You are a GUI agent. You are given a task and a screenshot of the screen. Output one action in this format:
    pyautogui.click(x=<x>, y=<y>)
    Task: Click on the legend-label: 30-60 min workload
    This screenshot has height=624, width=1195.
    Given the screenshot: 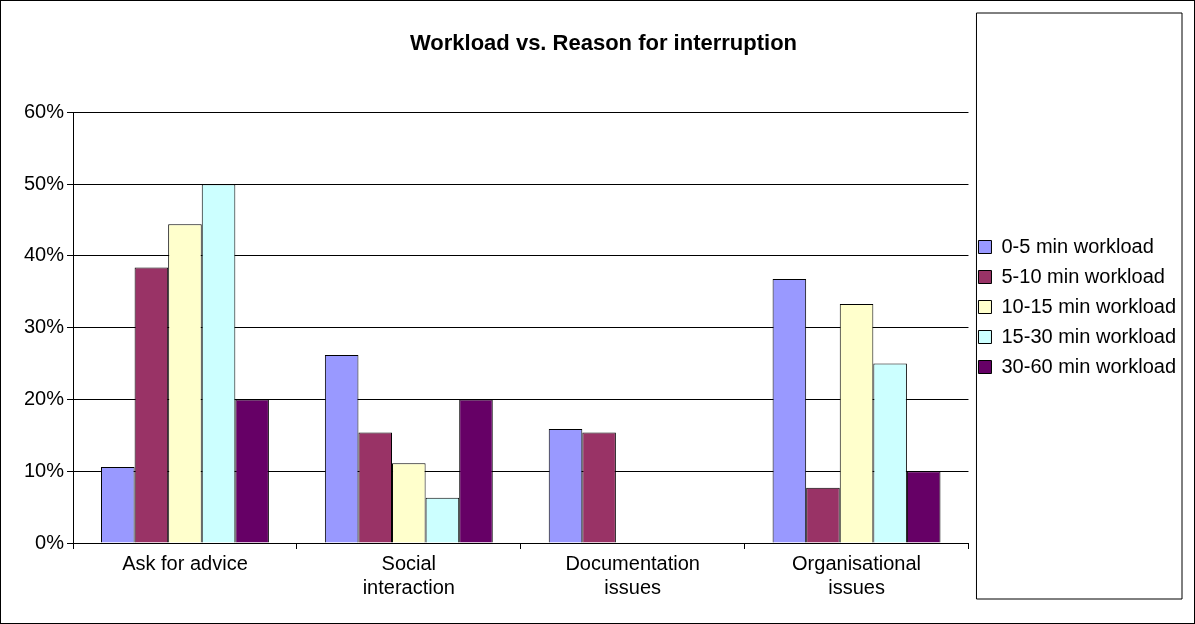 What is the action you would take?
    pyautogui.click(x=1088, y=365)
    